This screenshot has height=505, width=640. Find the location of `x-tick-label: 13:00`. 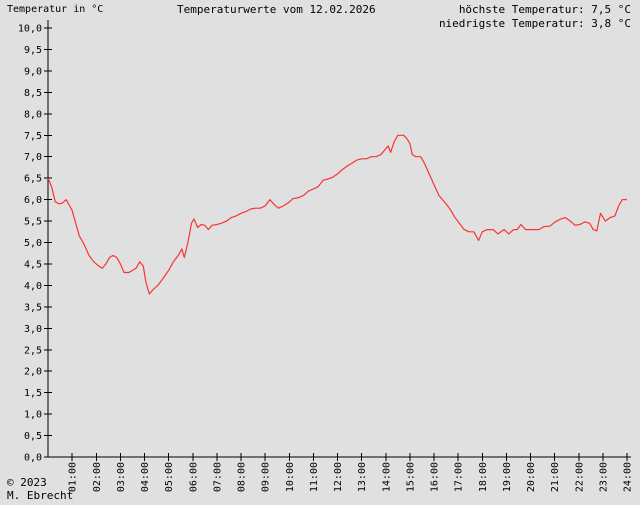

x-tick-label: 13:00 is located at coordinates (362, 477).